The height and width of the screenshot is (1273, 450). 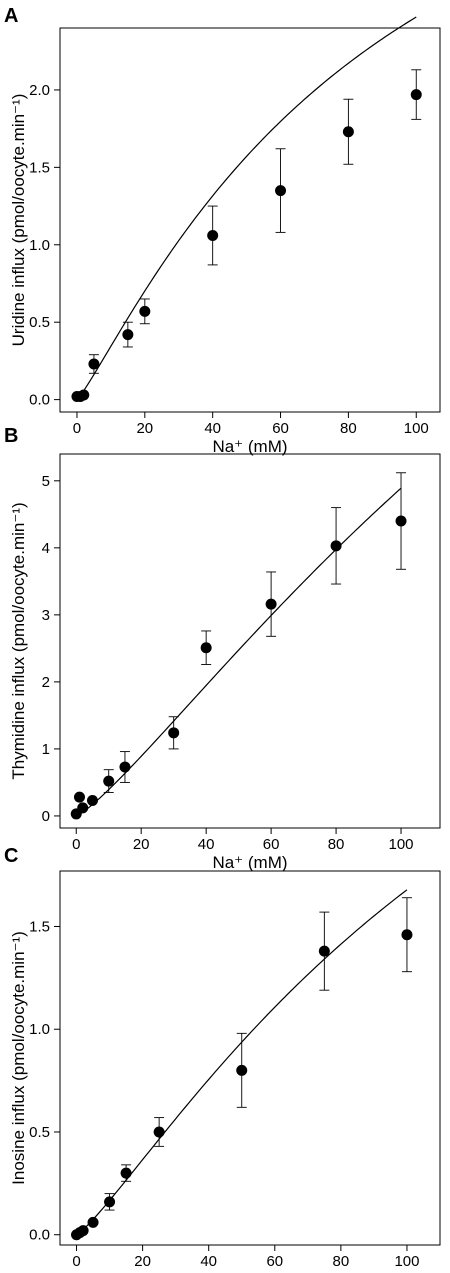 What do you see at coordinates (39, 1235) in the screenshot?
I see `panel-c-y-tick-label: 0.0` at bounding box center [39, 1235].